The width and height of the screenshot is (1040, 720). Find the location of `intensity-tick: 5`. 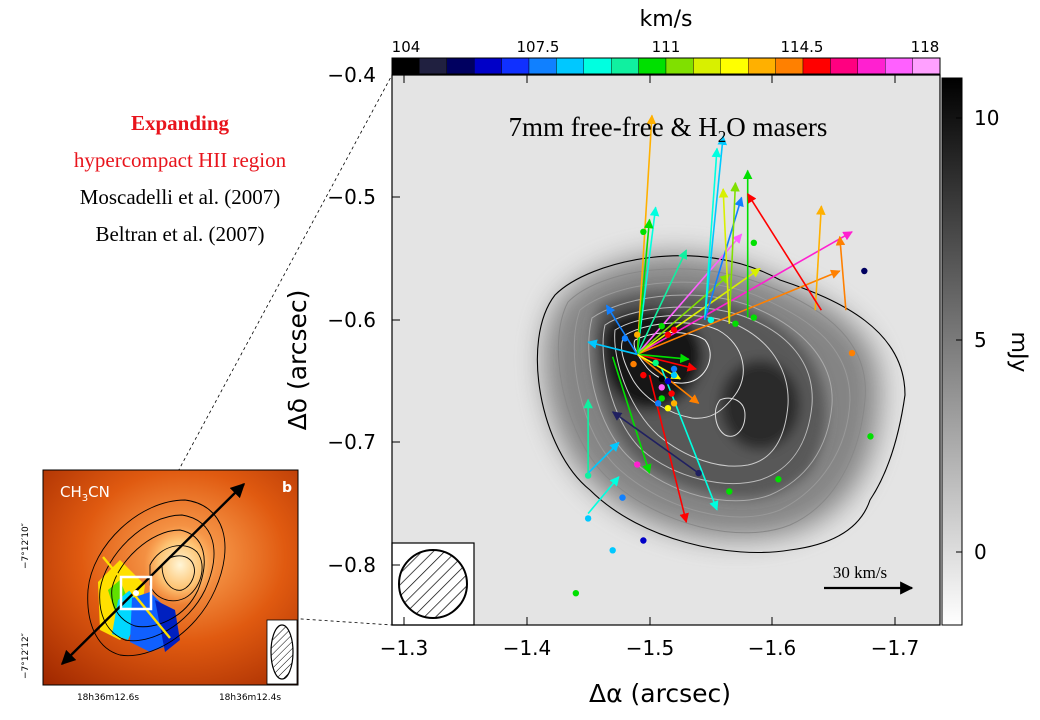

intensity-tick: 5 is located at coordinates (980, 340).